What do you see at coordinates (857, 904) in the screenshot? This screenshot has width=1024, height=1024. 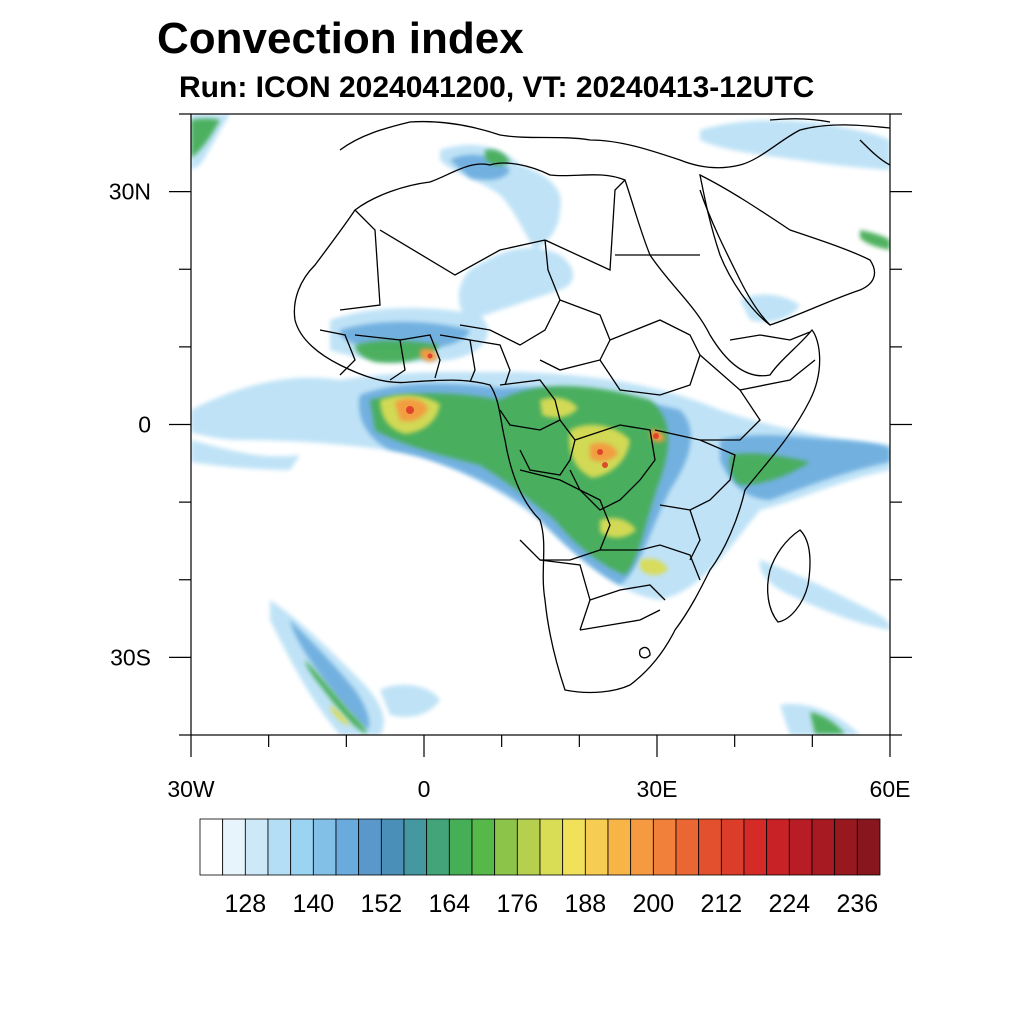 I see `colorbar-label: 236` at bounding box center [857, 904].